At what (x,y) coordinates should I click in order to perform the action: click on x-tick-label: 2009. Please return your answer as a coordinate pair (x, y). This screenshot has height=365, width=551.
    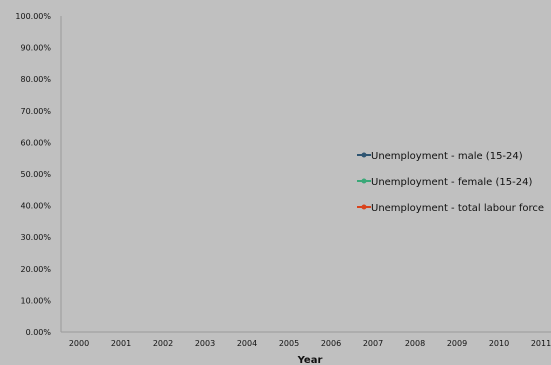
    Looking at the image, I should click on (457, 343).